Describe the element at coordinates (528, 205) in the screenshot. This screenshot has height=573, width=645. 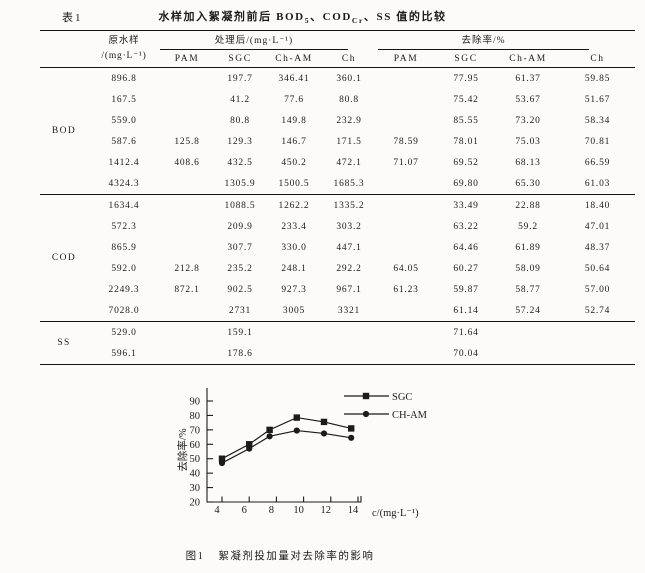
I see `removal-value-cell: 22.88` at that location.